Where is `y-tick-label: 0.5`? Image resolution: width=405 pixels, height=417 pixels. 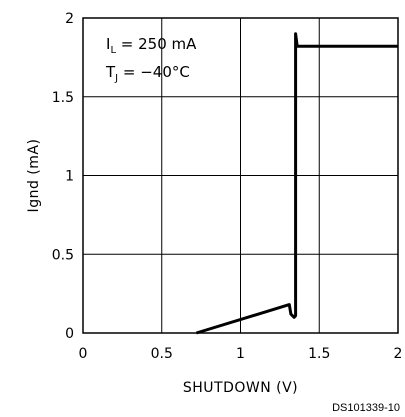 y-tick-label: 0.5 is located at coordinates (63, 255).